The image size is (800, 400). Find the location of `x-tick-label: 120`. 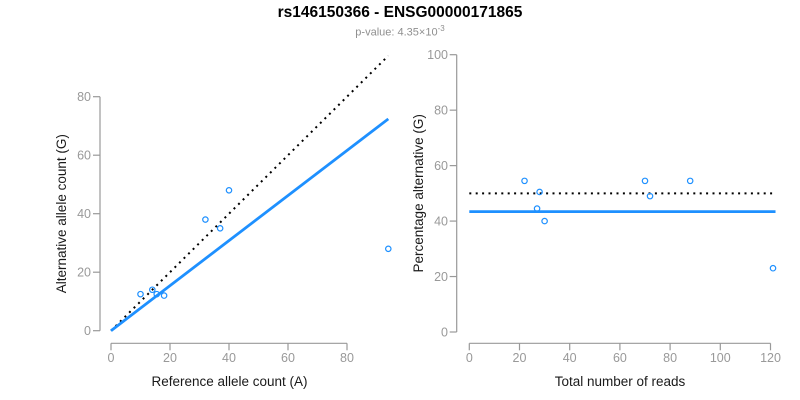

x-tick-label: 120 is located at coordinates (770, 358).